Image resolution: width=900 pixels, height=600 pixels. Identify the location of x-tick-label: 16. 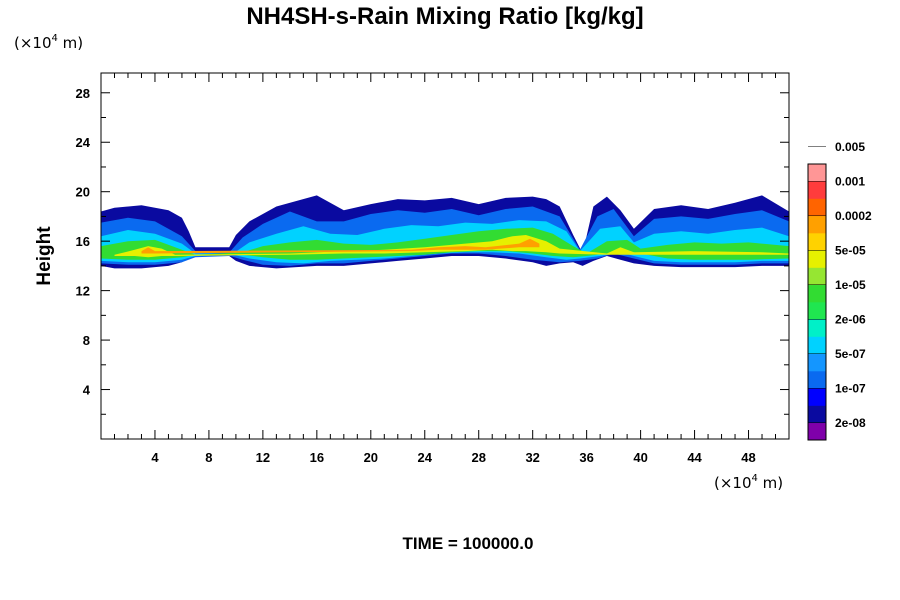
(317, 457).